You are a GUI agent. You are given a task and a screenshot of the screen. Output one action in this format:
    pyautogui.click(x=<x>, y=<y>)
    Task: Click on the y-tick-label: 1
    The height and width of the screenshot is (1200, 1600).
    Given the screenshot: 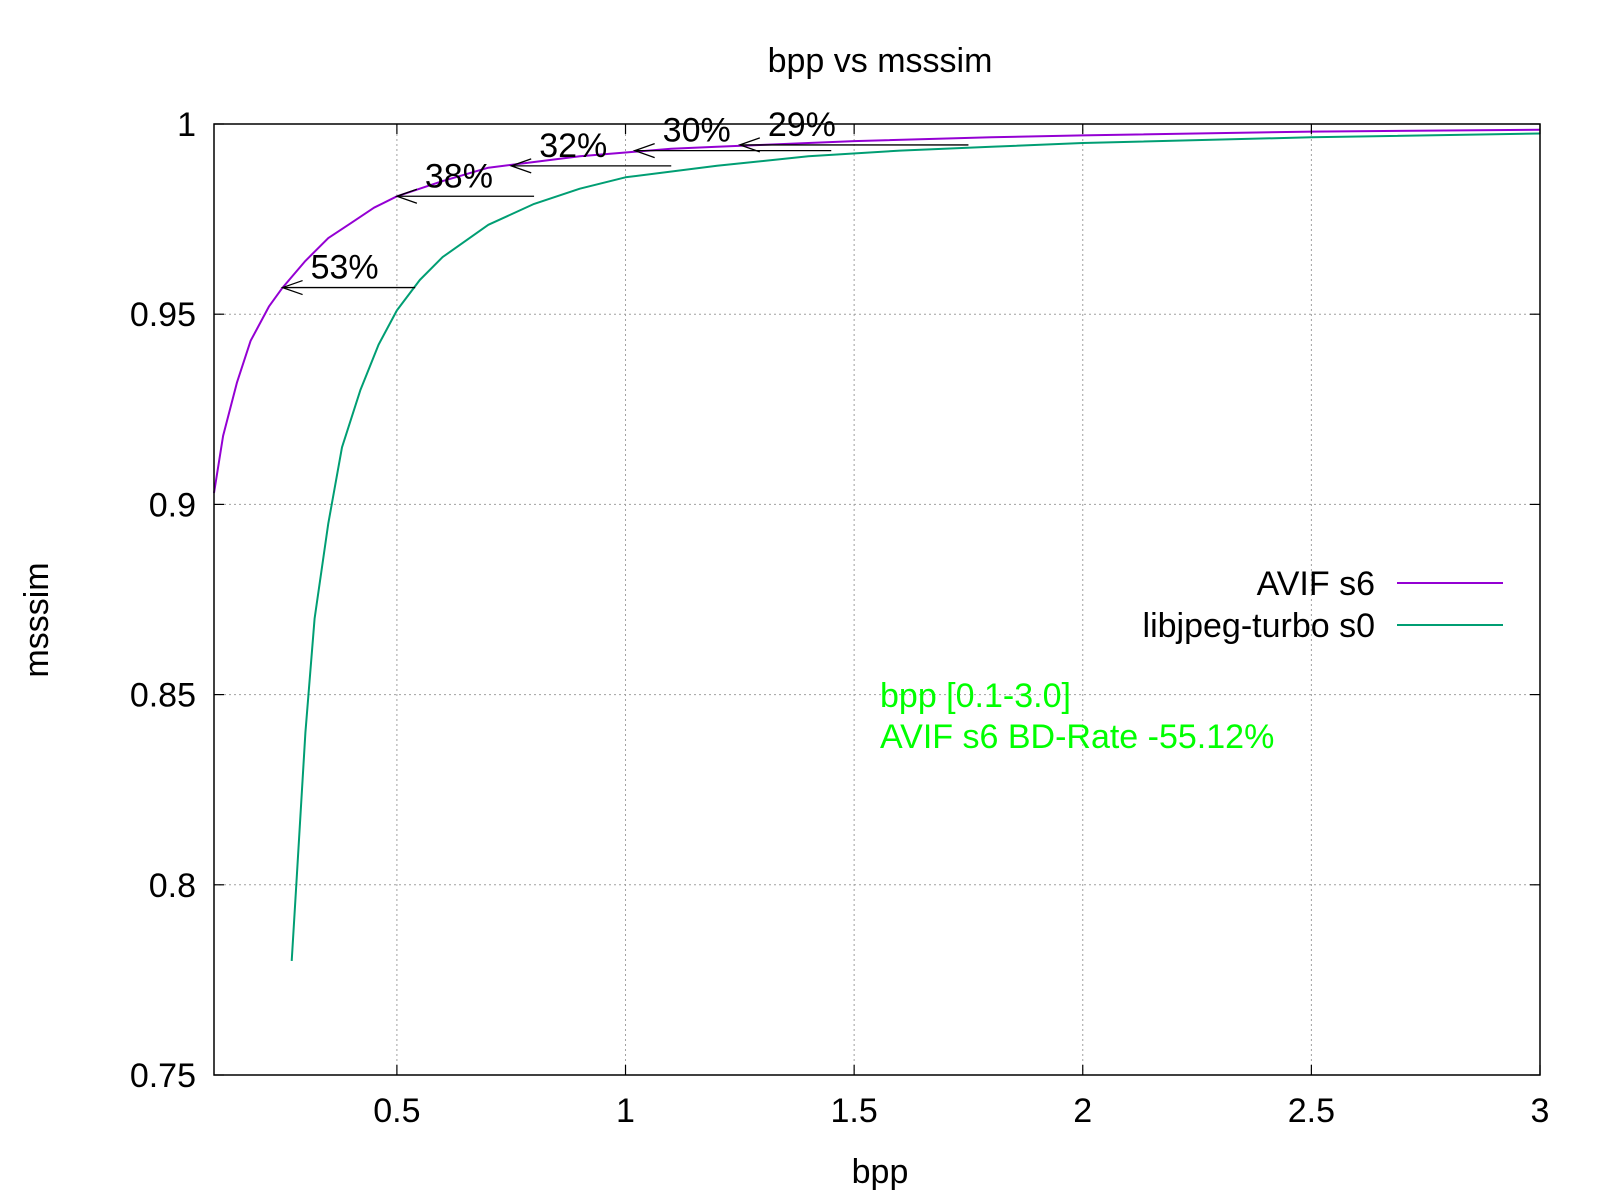 What is the action you would take?
    pyautogui.click(x=186, y=125)
    